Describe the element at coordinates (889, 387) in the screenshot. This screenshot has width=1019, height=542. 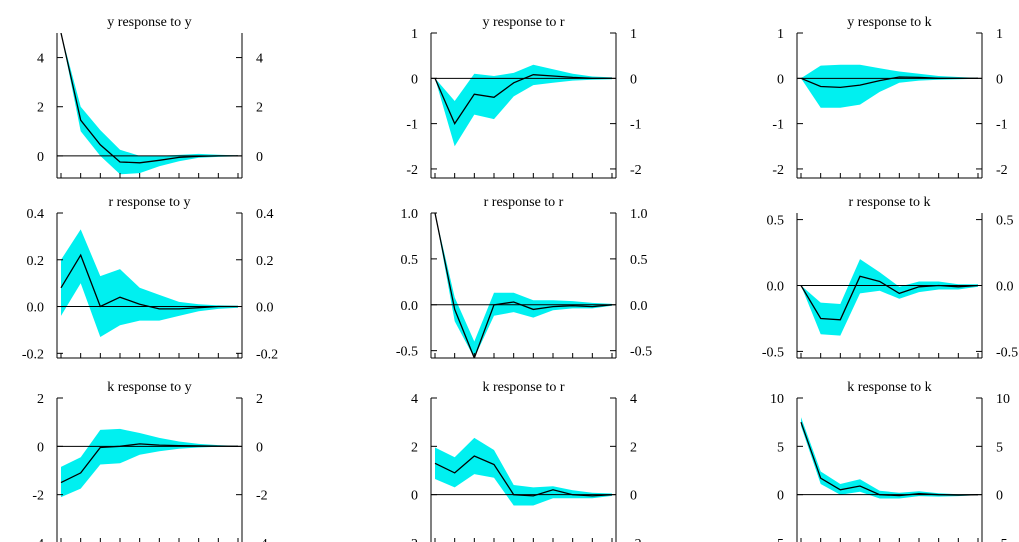
I see `panel-title: k response to k` at that location.